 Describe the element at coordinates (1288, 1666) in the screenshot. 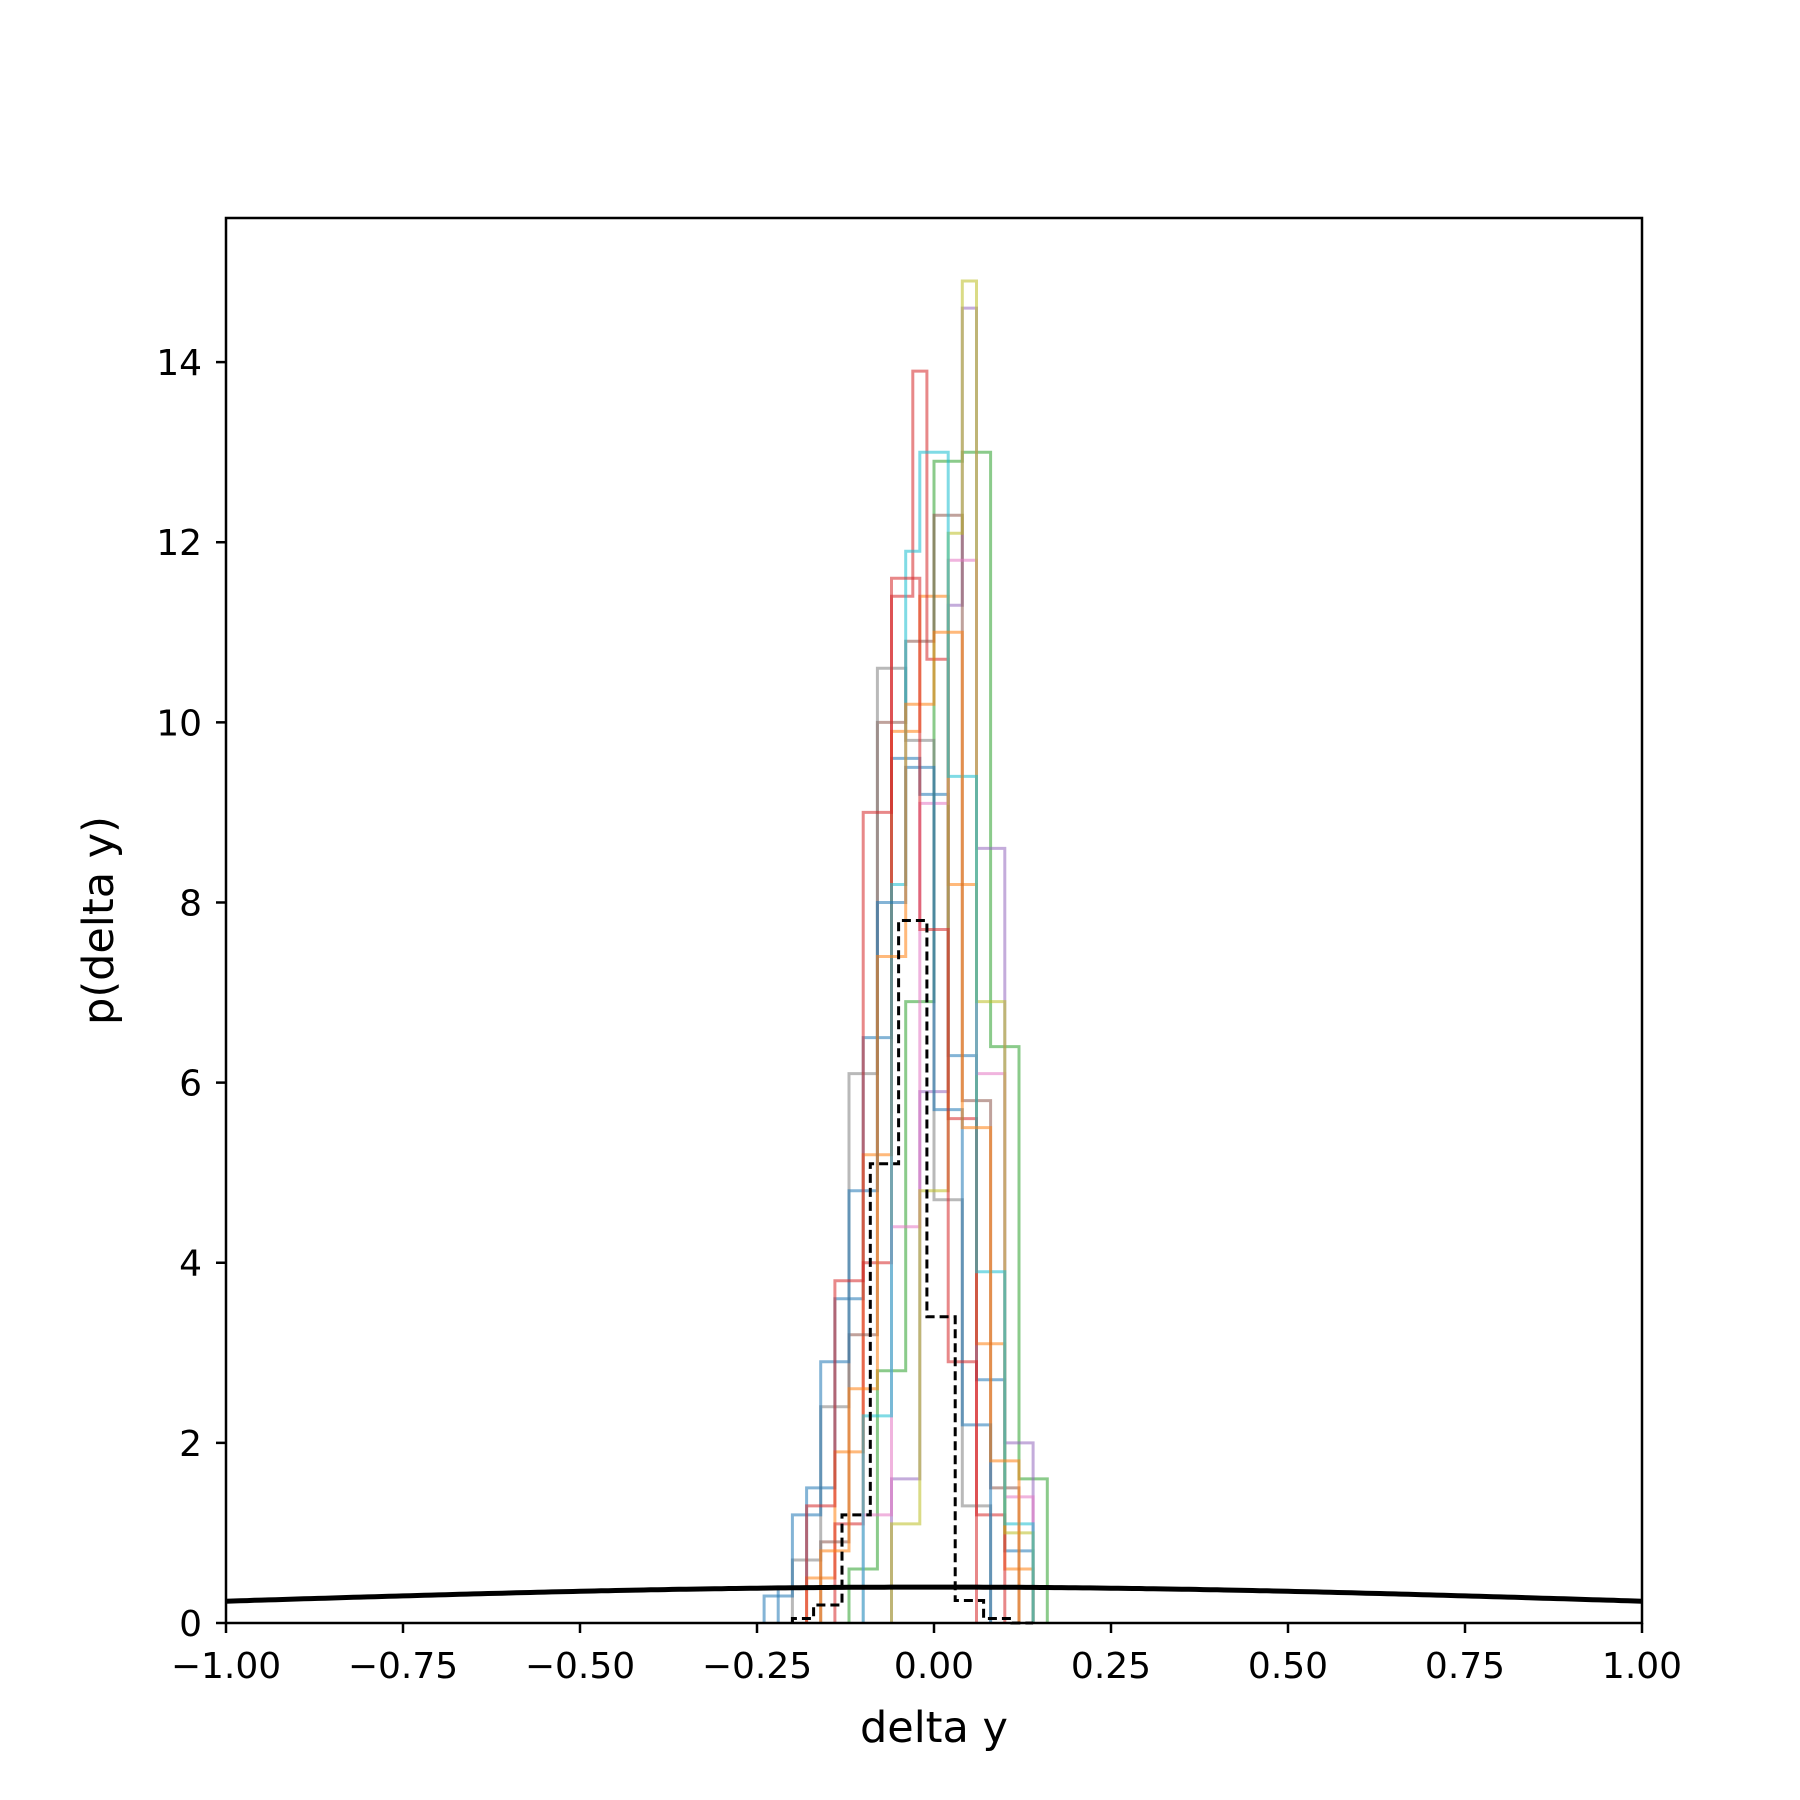

I see `x-tick-label: 0.50` at that location.